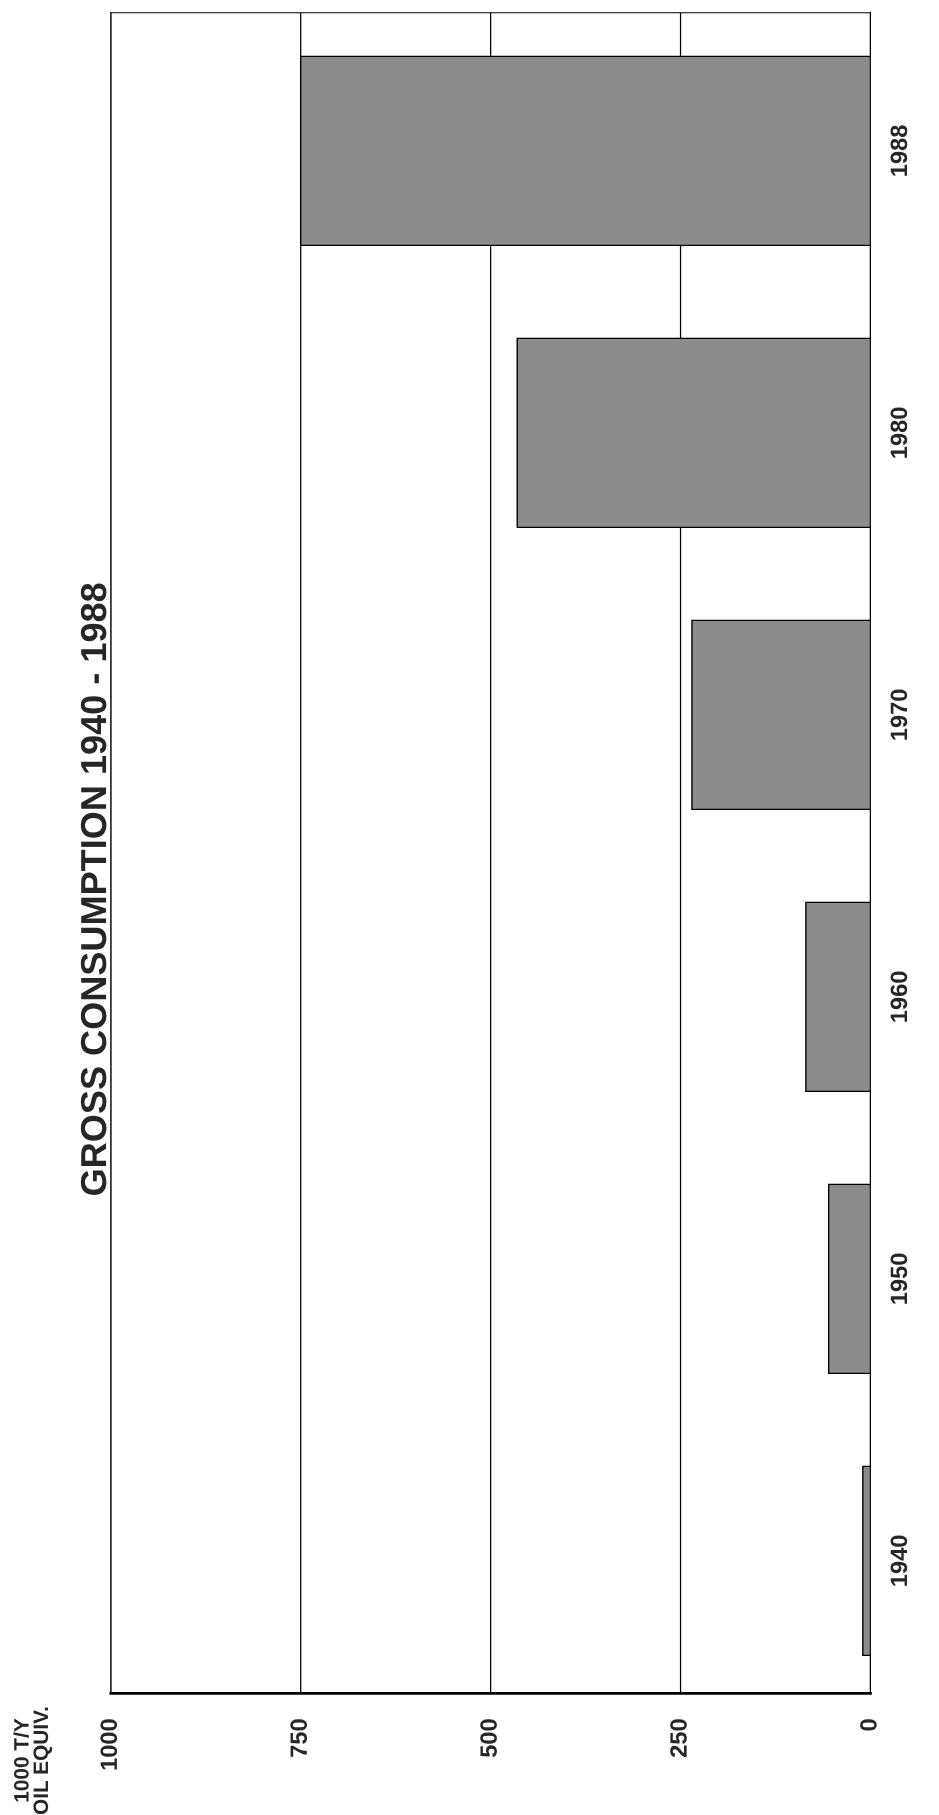  Describe the element at coordinates (899, 996) in the screenshot. I see `y-tick-label: 1960` at that location.